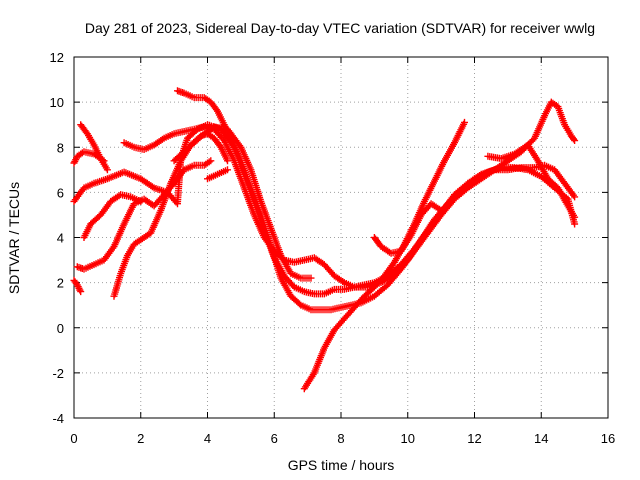  Describe the element at coordinates (60, 283) in the screenshot. I see `y-tick-label: 2` at that location.